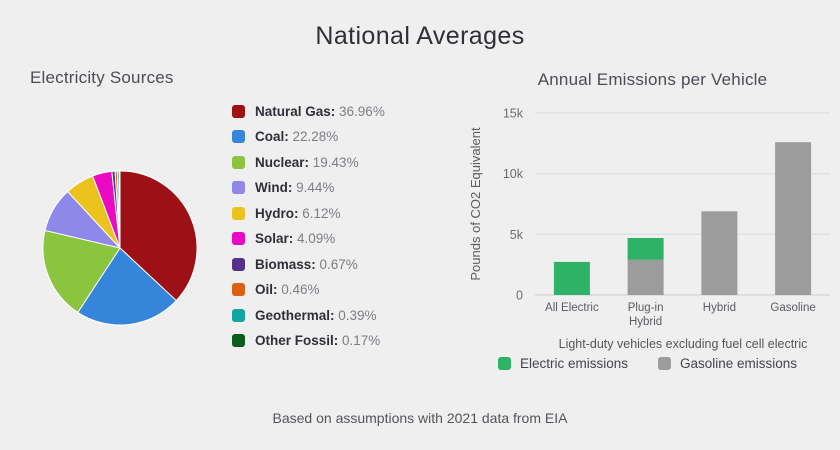 This screenshot has width=840, height=450. What do you see at coordinates (359, 340) in the screenshot?
I see `legend-value: 0.17%` at bounding box center [359, 340].